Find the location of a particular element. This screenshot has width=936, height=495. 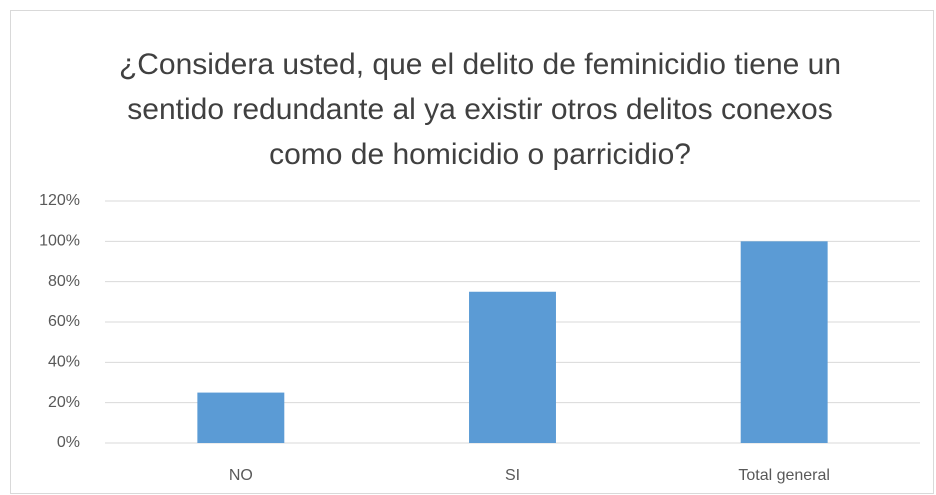

y-tick-label: 120% is located at coordinates (59, 200).